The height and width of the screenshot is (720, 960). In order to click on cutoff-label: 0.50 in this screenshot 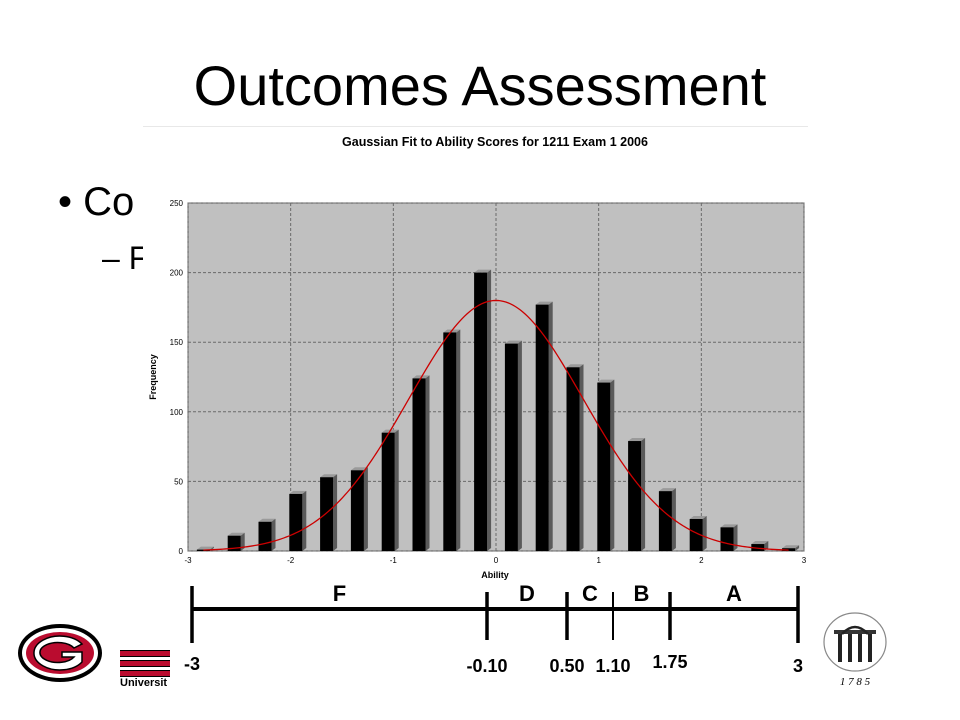, I will do `click(566, 666)`.